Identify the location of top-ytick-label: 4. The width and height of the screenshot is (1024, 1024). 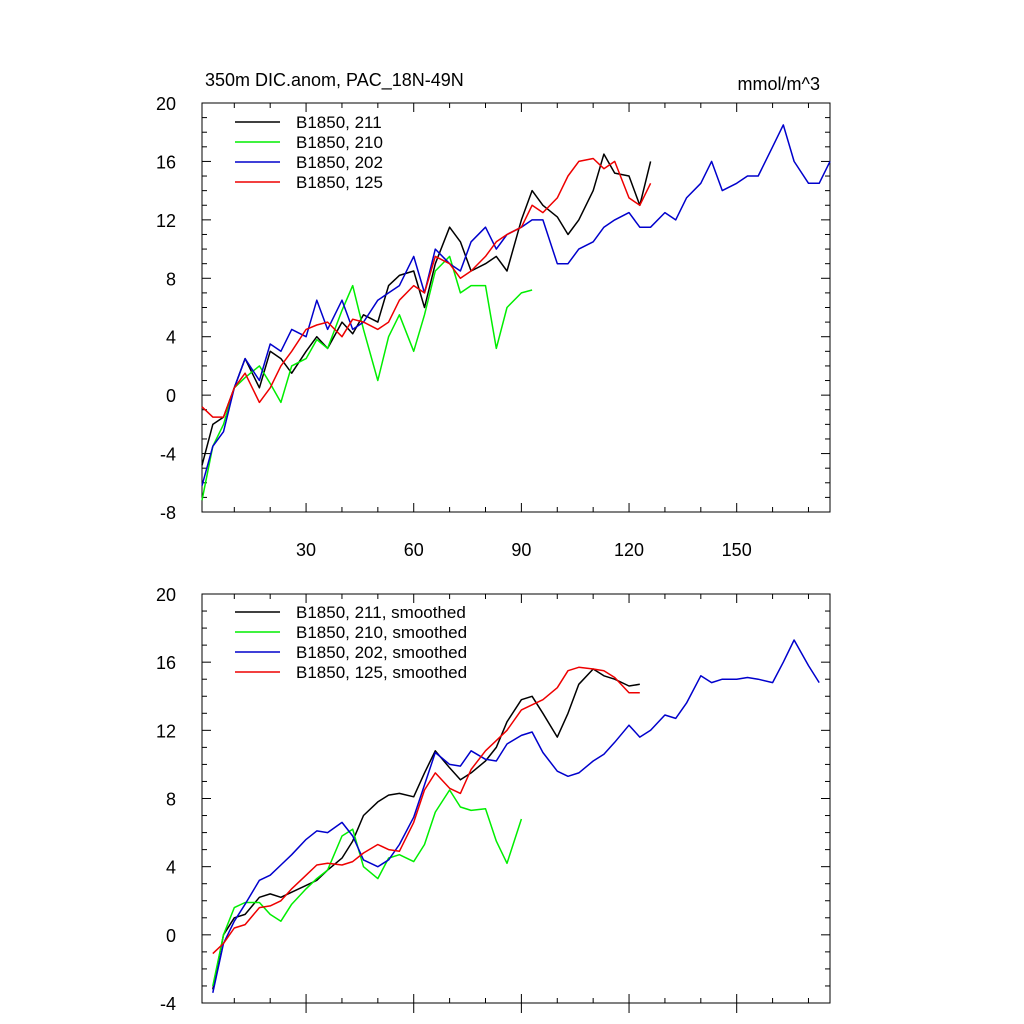
(171, 338).